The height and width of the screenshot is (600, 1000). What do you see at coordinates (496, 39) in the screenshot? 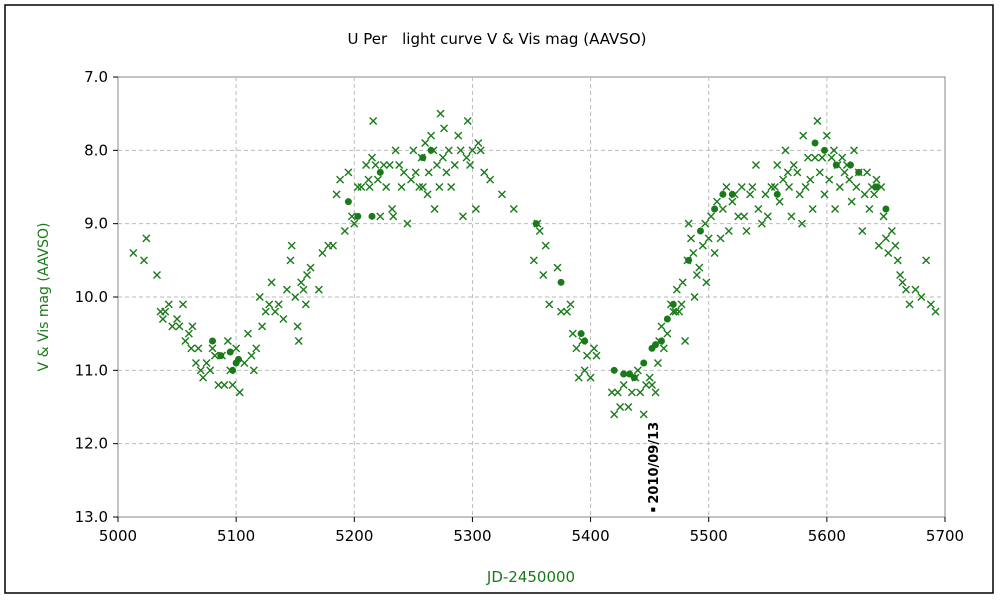
I see `chart-title: U Per light curve V & Vis mag (AAVSO)` at bounding box center [496, 39].